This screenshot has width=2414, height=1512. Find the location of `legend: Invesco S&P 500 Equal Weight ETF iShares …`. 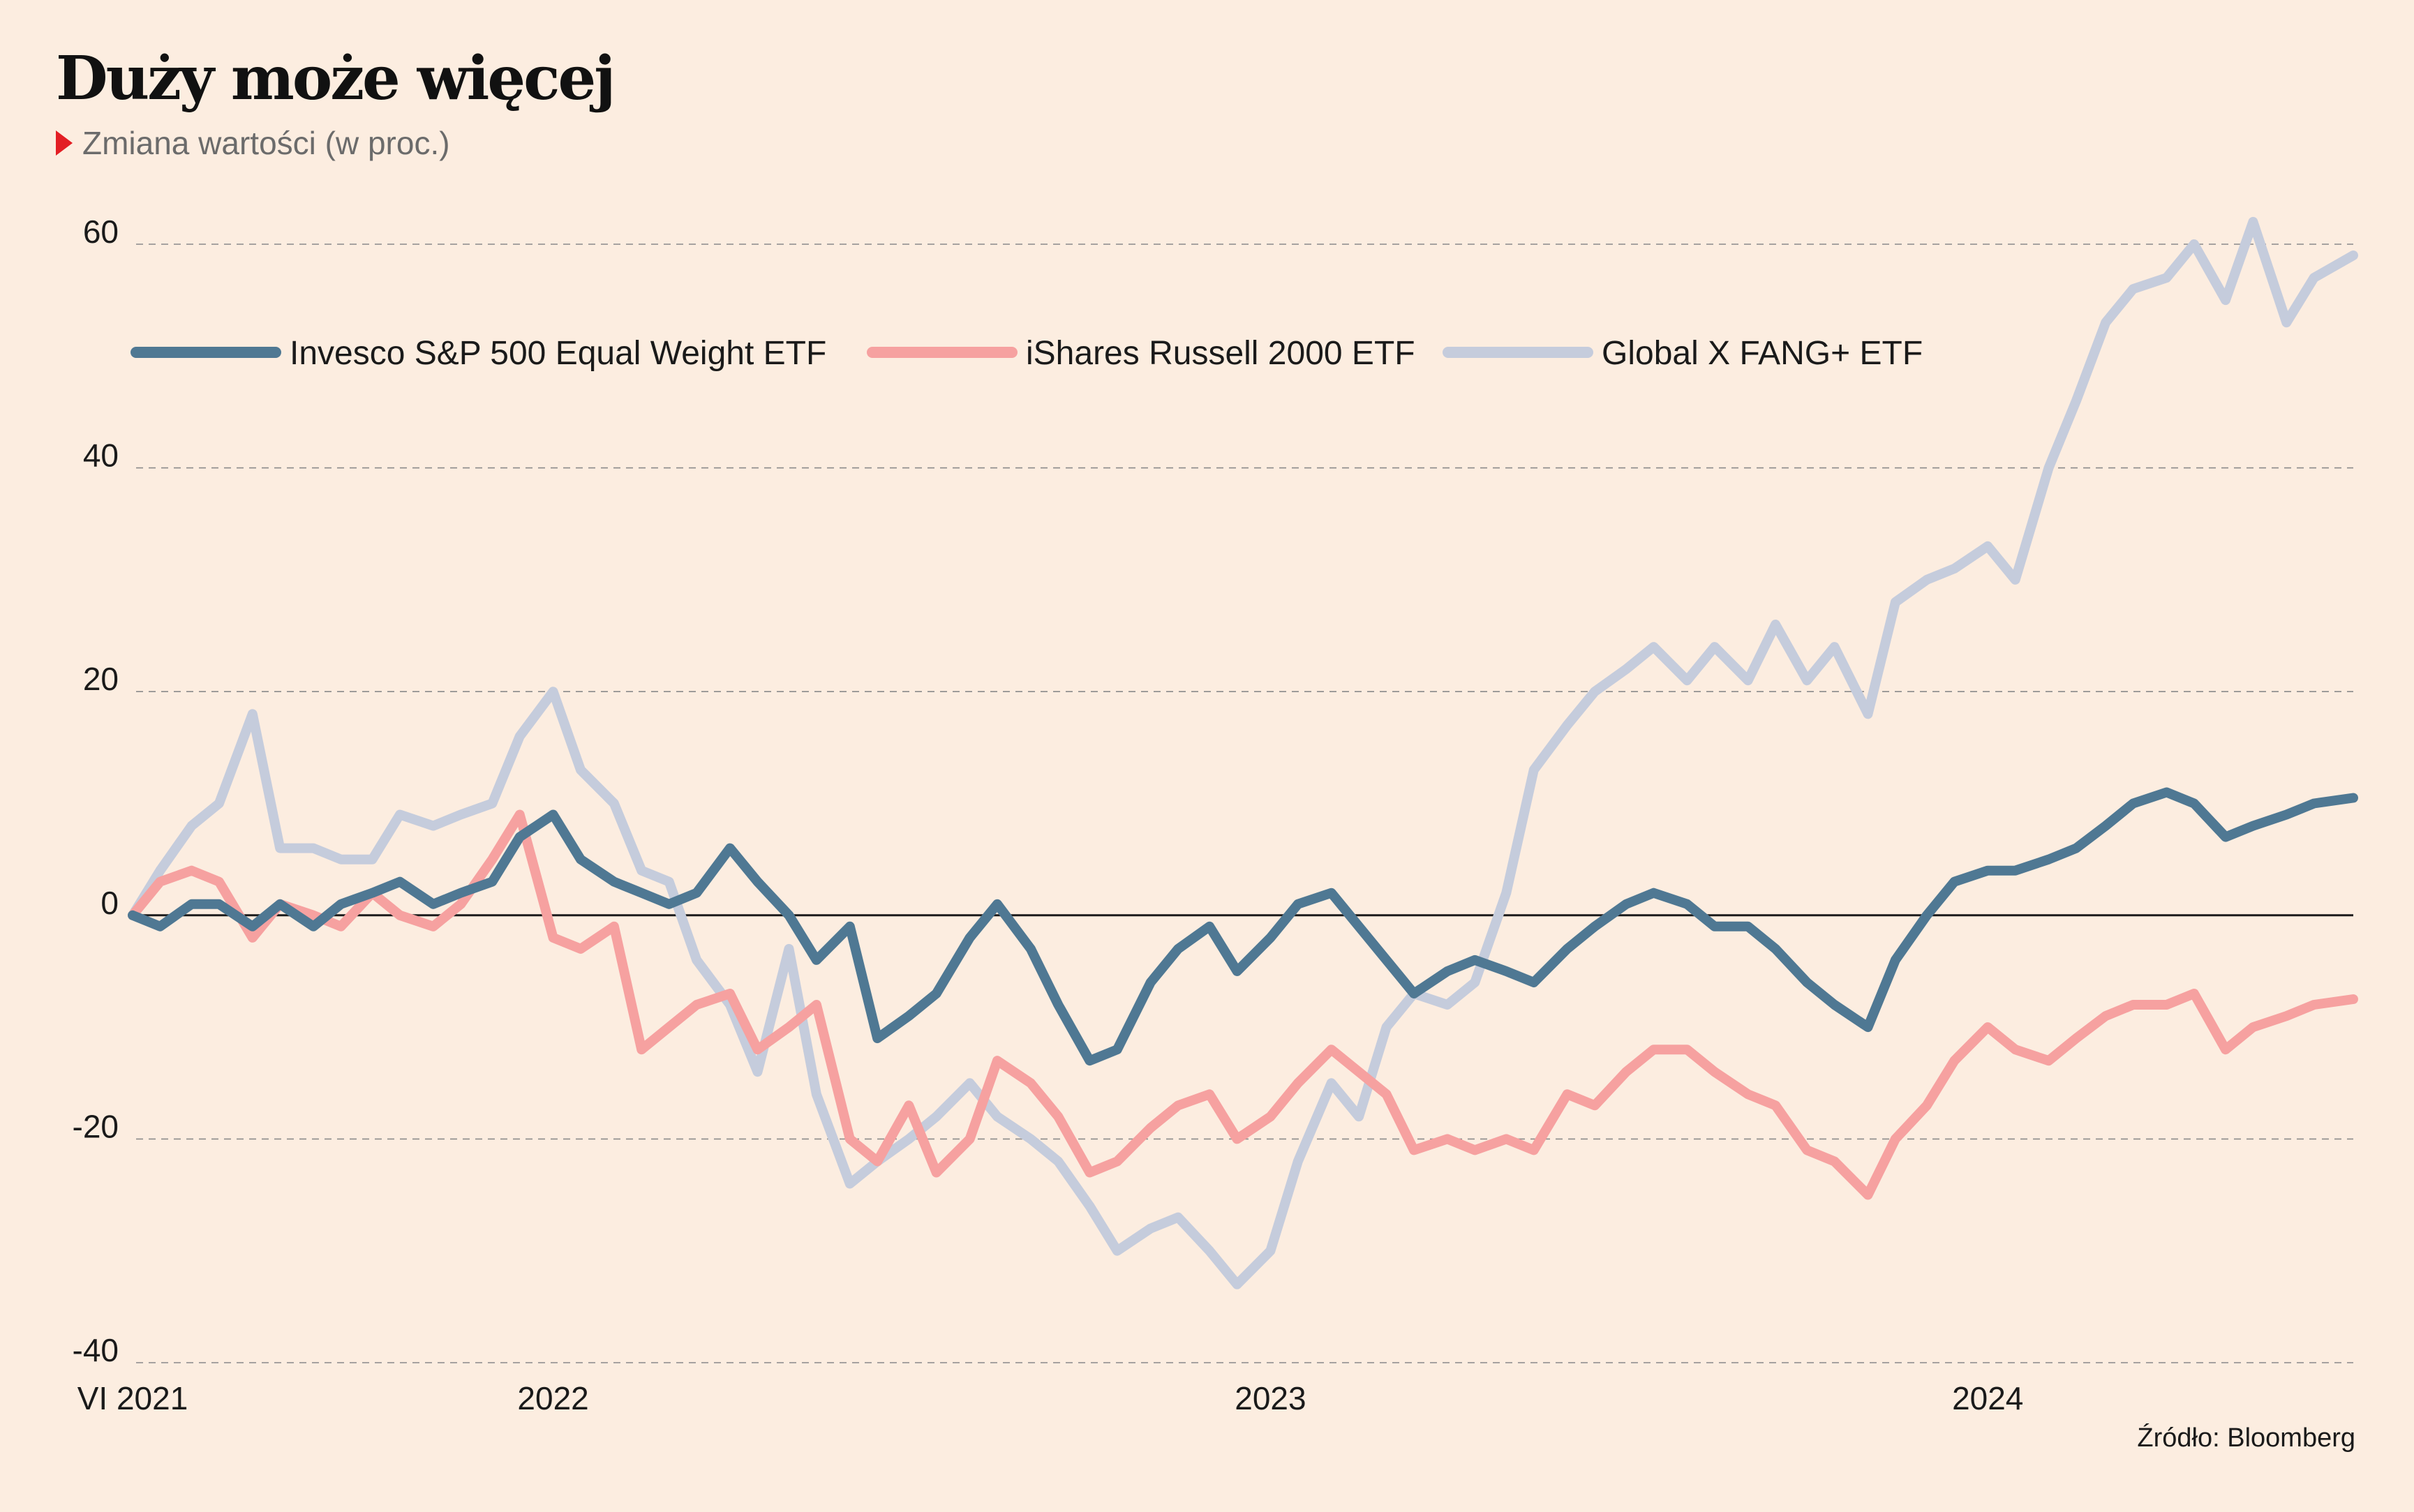

legend: Invesco S&P 500 Equal Weight ETF iShares … is located at coordinates (1027, 353).